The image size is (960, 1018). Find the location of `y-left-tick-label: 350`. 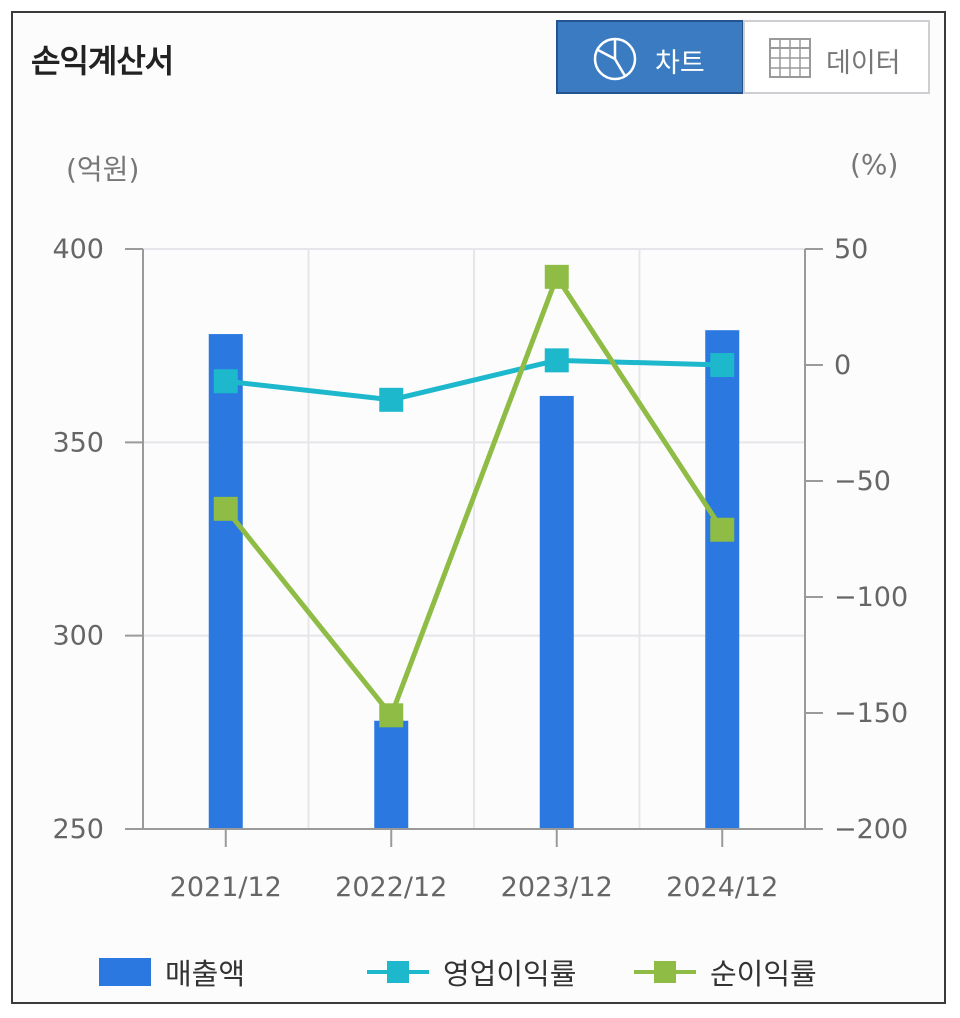

y-left-tick-label: 350 is located at coordinates (78, 442).